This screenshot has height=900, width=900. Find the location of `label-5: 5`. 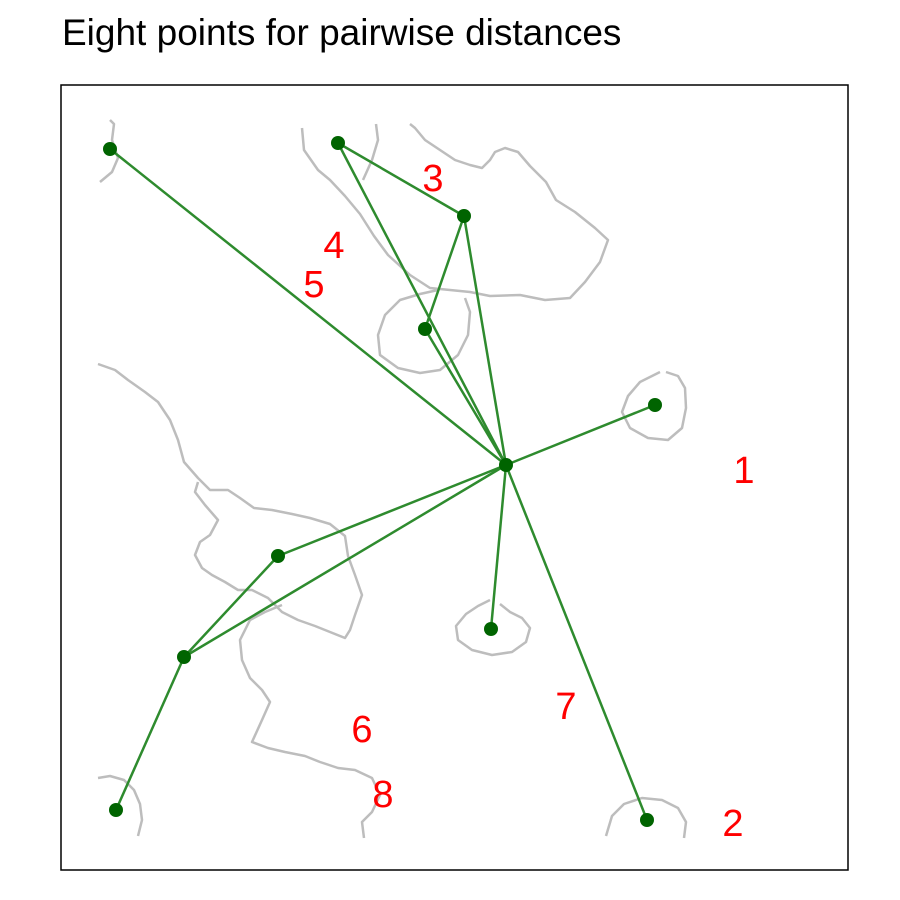

label-5: 5 is located at coordinates (313, 285).